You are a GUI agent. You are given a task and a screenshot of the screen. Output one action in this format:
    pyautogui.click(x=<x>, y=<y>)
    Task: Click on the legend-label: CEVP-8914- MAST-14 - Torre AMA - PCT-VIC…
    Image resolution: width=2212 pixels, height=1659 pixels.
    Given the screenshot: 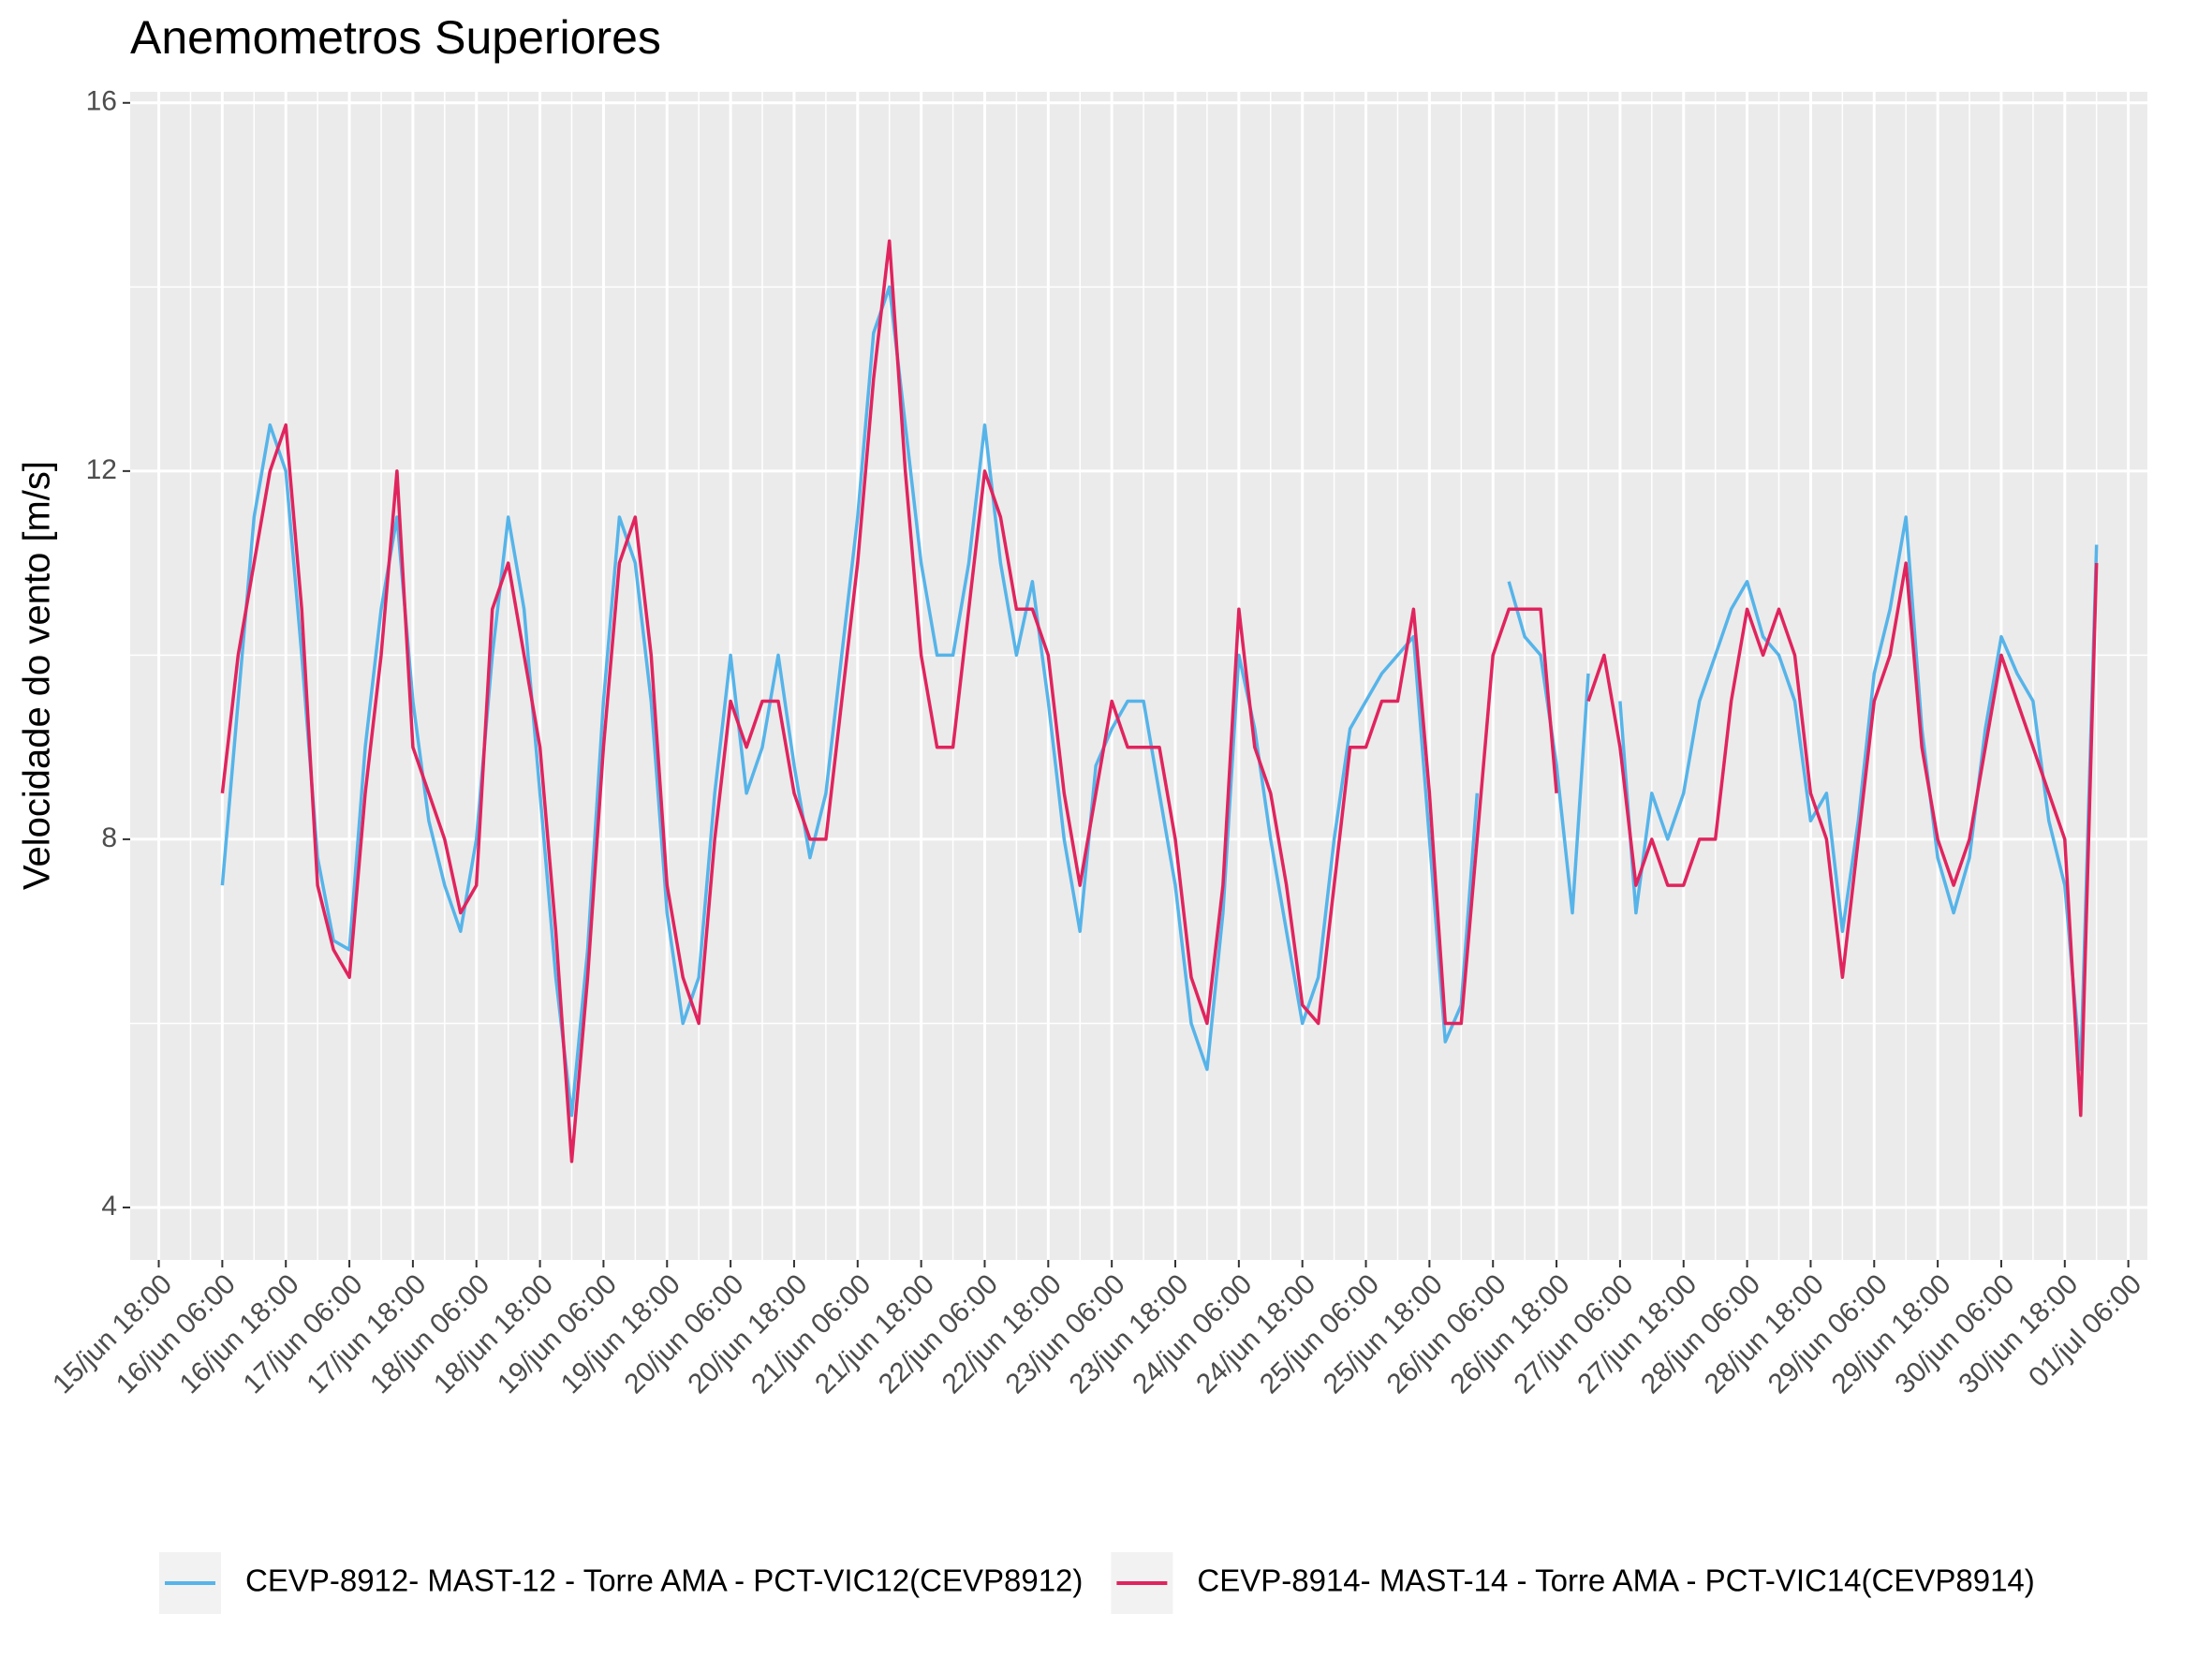 What is the action you would take?
    pyautogui.click(x=1615, y=1581)
    